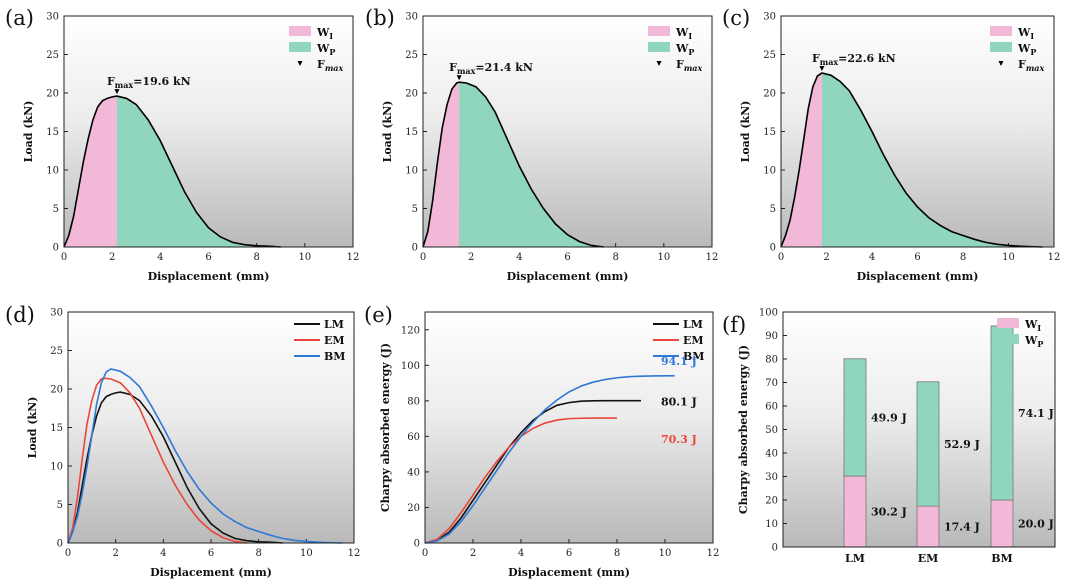 Image resolution: width=1080 pixels, height=587 pixels. What do you see at coordinates (962, 527) in the screenshot?
I see `bar-value-label: 17.4 J` at bounding box center [962, 527].